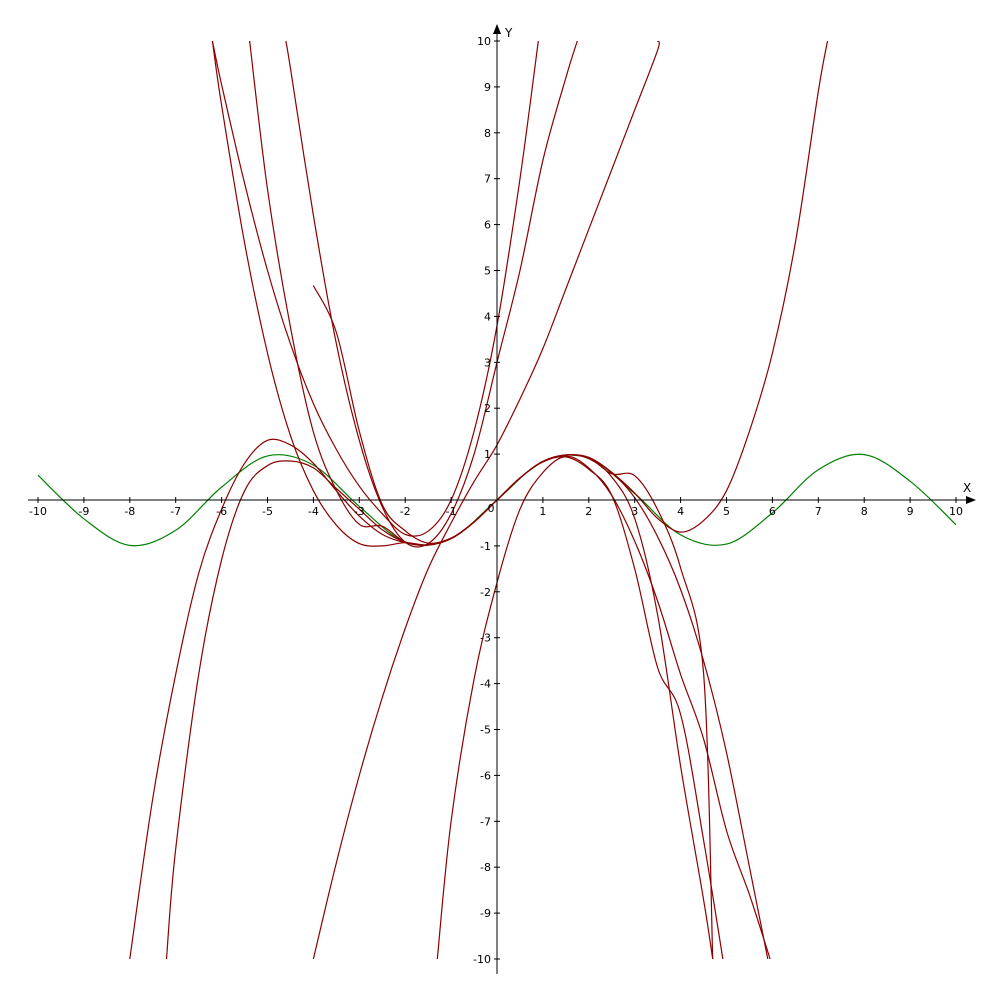  Describe the element at coordinates (175, 511) in the screenshot. I see `x-tick-label: -7` at that location.